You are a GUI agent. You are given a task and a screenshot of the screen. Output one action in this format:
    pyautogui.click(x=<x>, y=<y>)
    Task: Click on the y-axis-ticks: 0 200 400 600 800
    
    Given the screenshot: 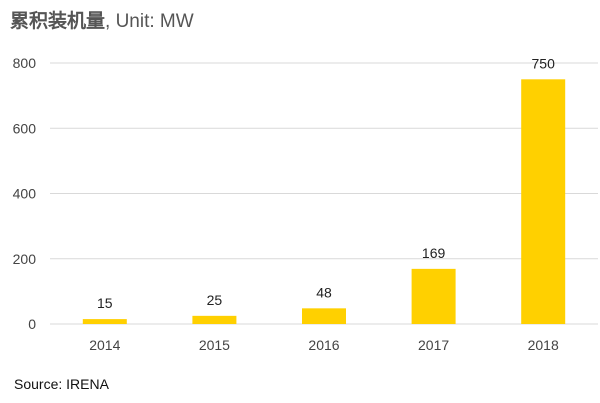 What is the action you would take?
    pyautogui.click(x=25, y=193)
    